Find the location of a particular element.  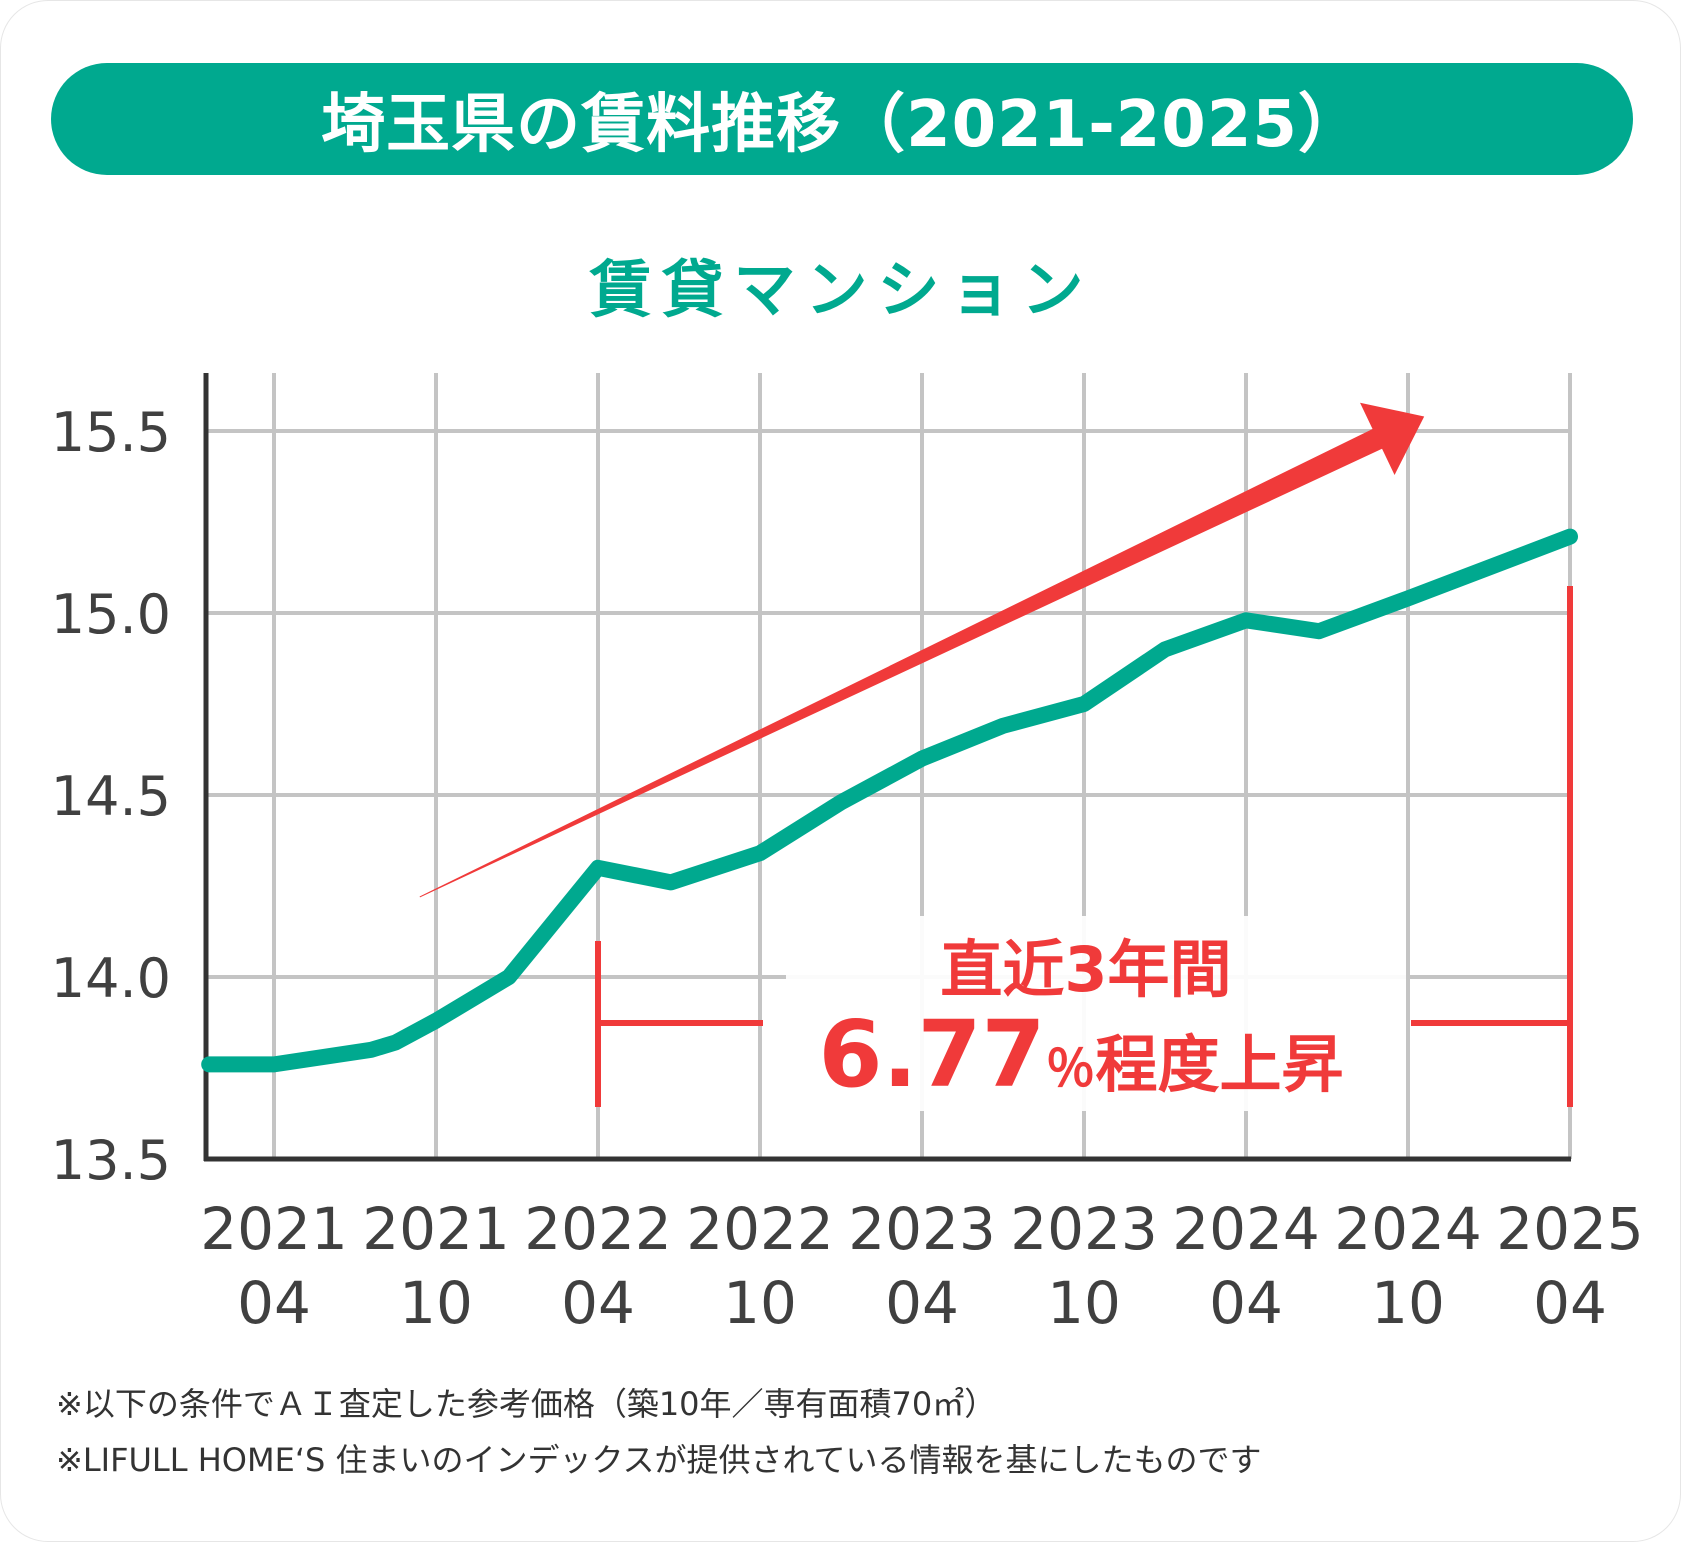

annotation-period: 直近3年間 is located at coordinates (1085, 969).